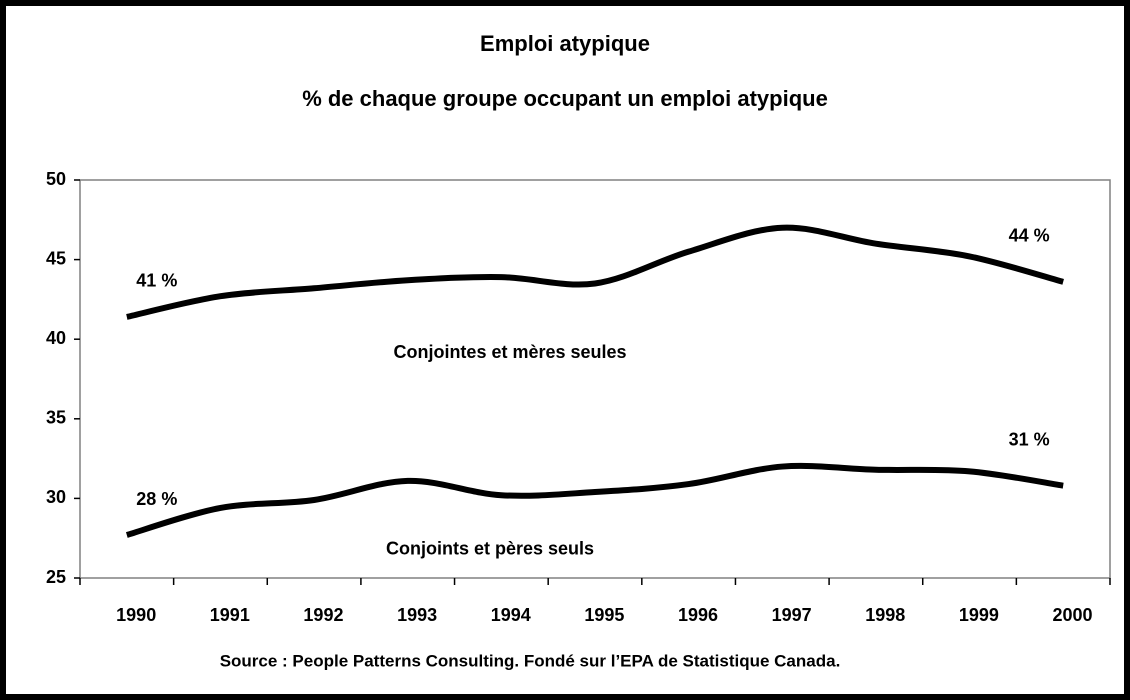 This screenshot has width=1130, height=700. Describe the element at coordinates (604, 615) in the screenshot. I see `x-tick-label: 1995` at that location.